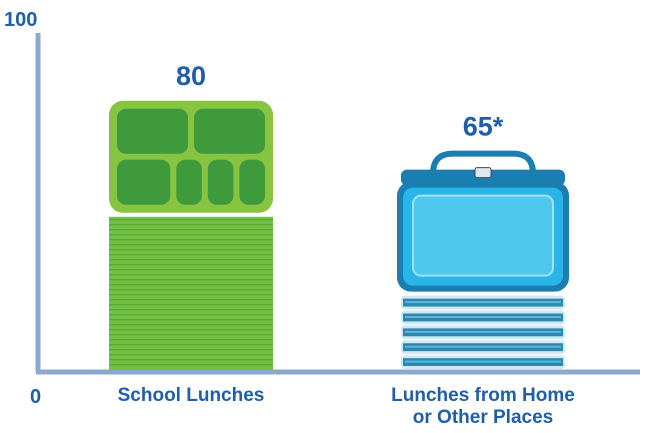 This screenshot has height=433, width=657. What do you see at coordinates (483, 406) in the screenshot?
I see `category-label: Lunches from Home or Other Places` at bounding box center [483, 406].